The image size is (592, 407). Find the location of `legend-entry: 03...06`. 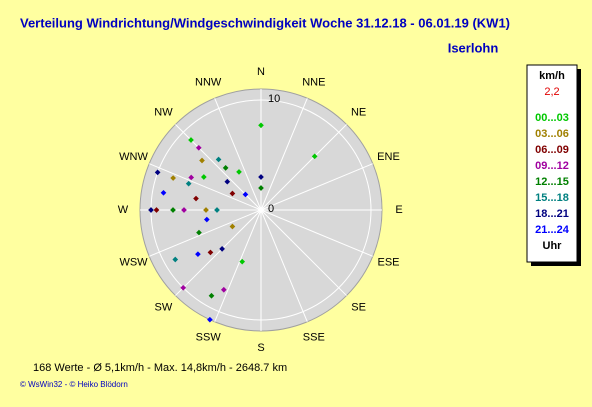

legend-entry: 03...06 is located at coordinates (552, 134).